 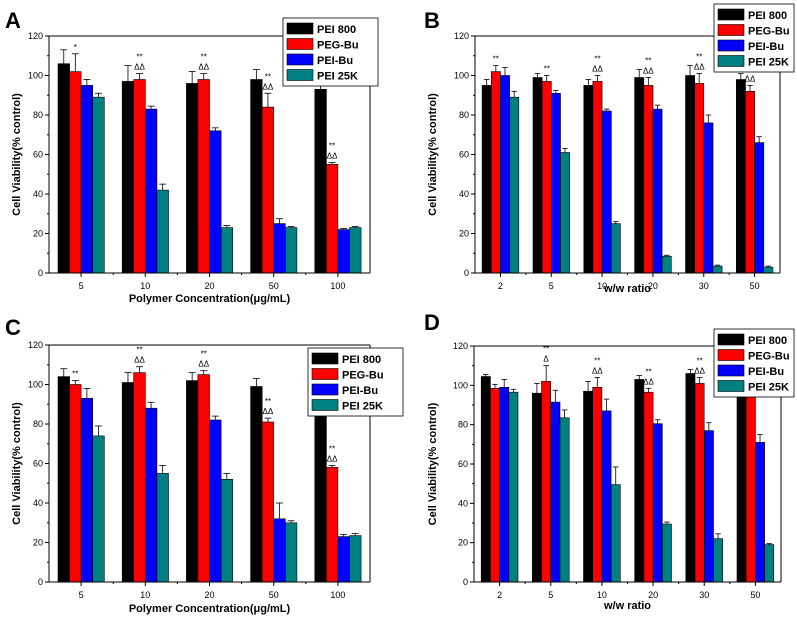 What do you see at coordinates (145, 595) in the screenshot?
I see `x-tick-label: 10` at bounding box center [145, 595].